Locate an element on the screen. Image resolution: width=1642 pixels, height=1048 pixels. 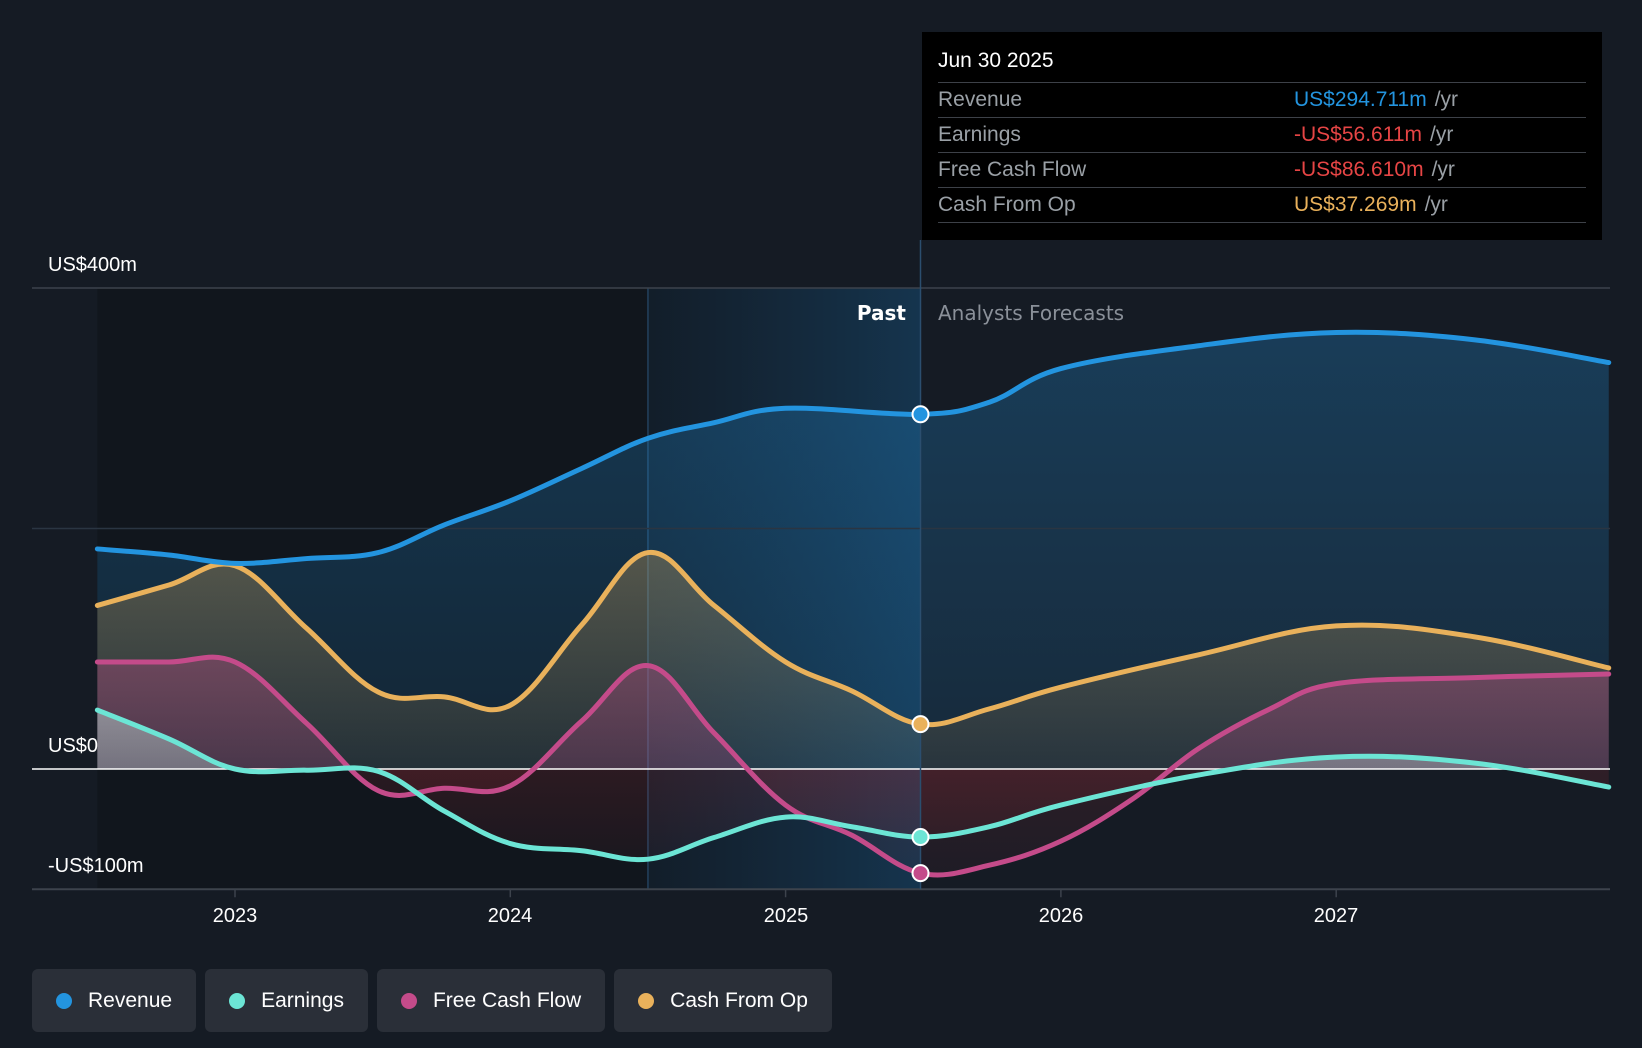
legend-label: Earnings is located at coordinates (302, 1000).